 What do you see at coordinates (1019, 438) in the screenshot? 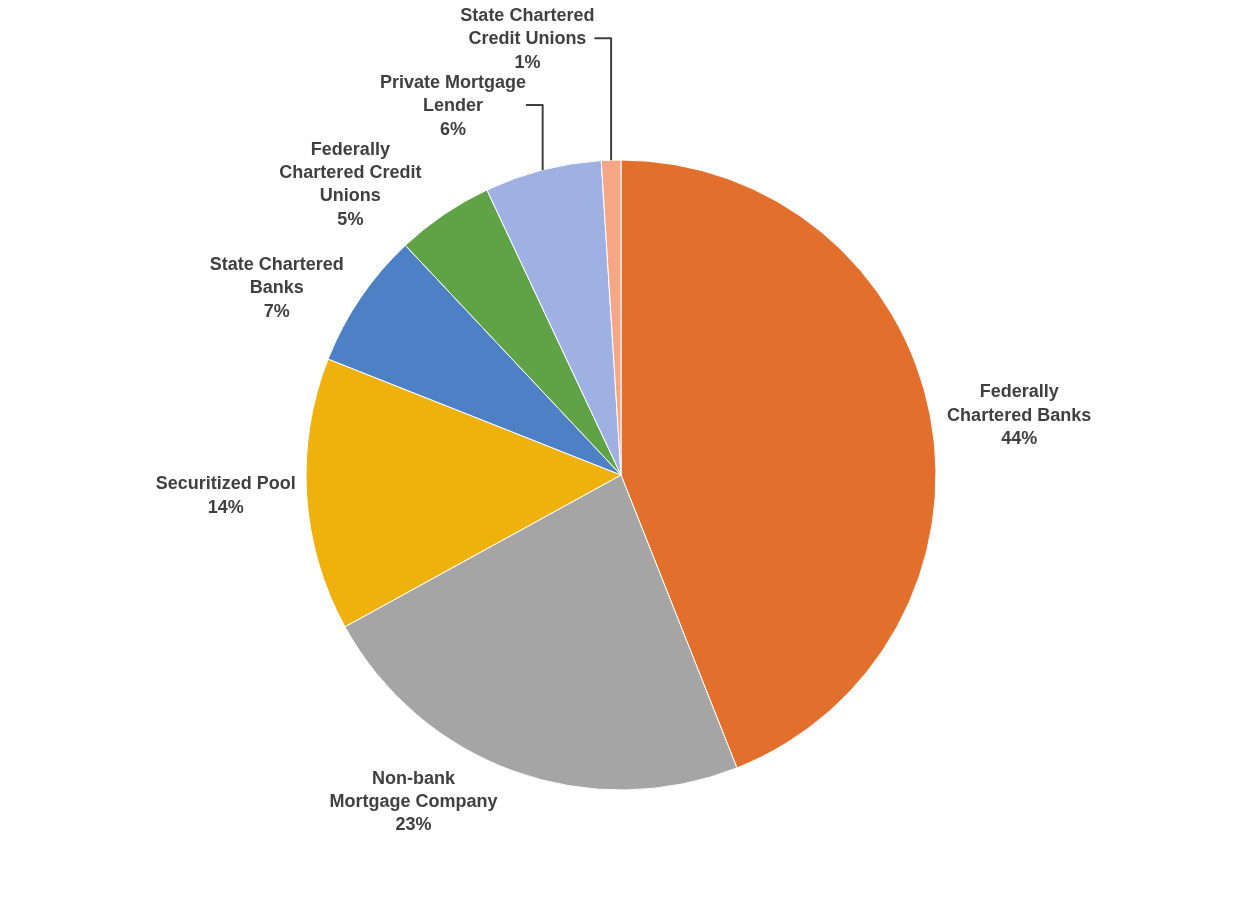
I see `data-label: 44%` at bounding box center [1019, 438].